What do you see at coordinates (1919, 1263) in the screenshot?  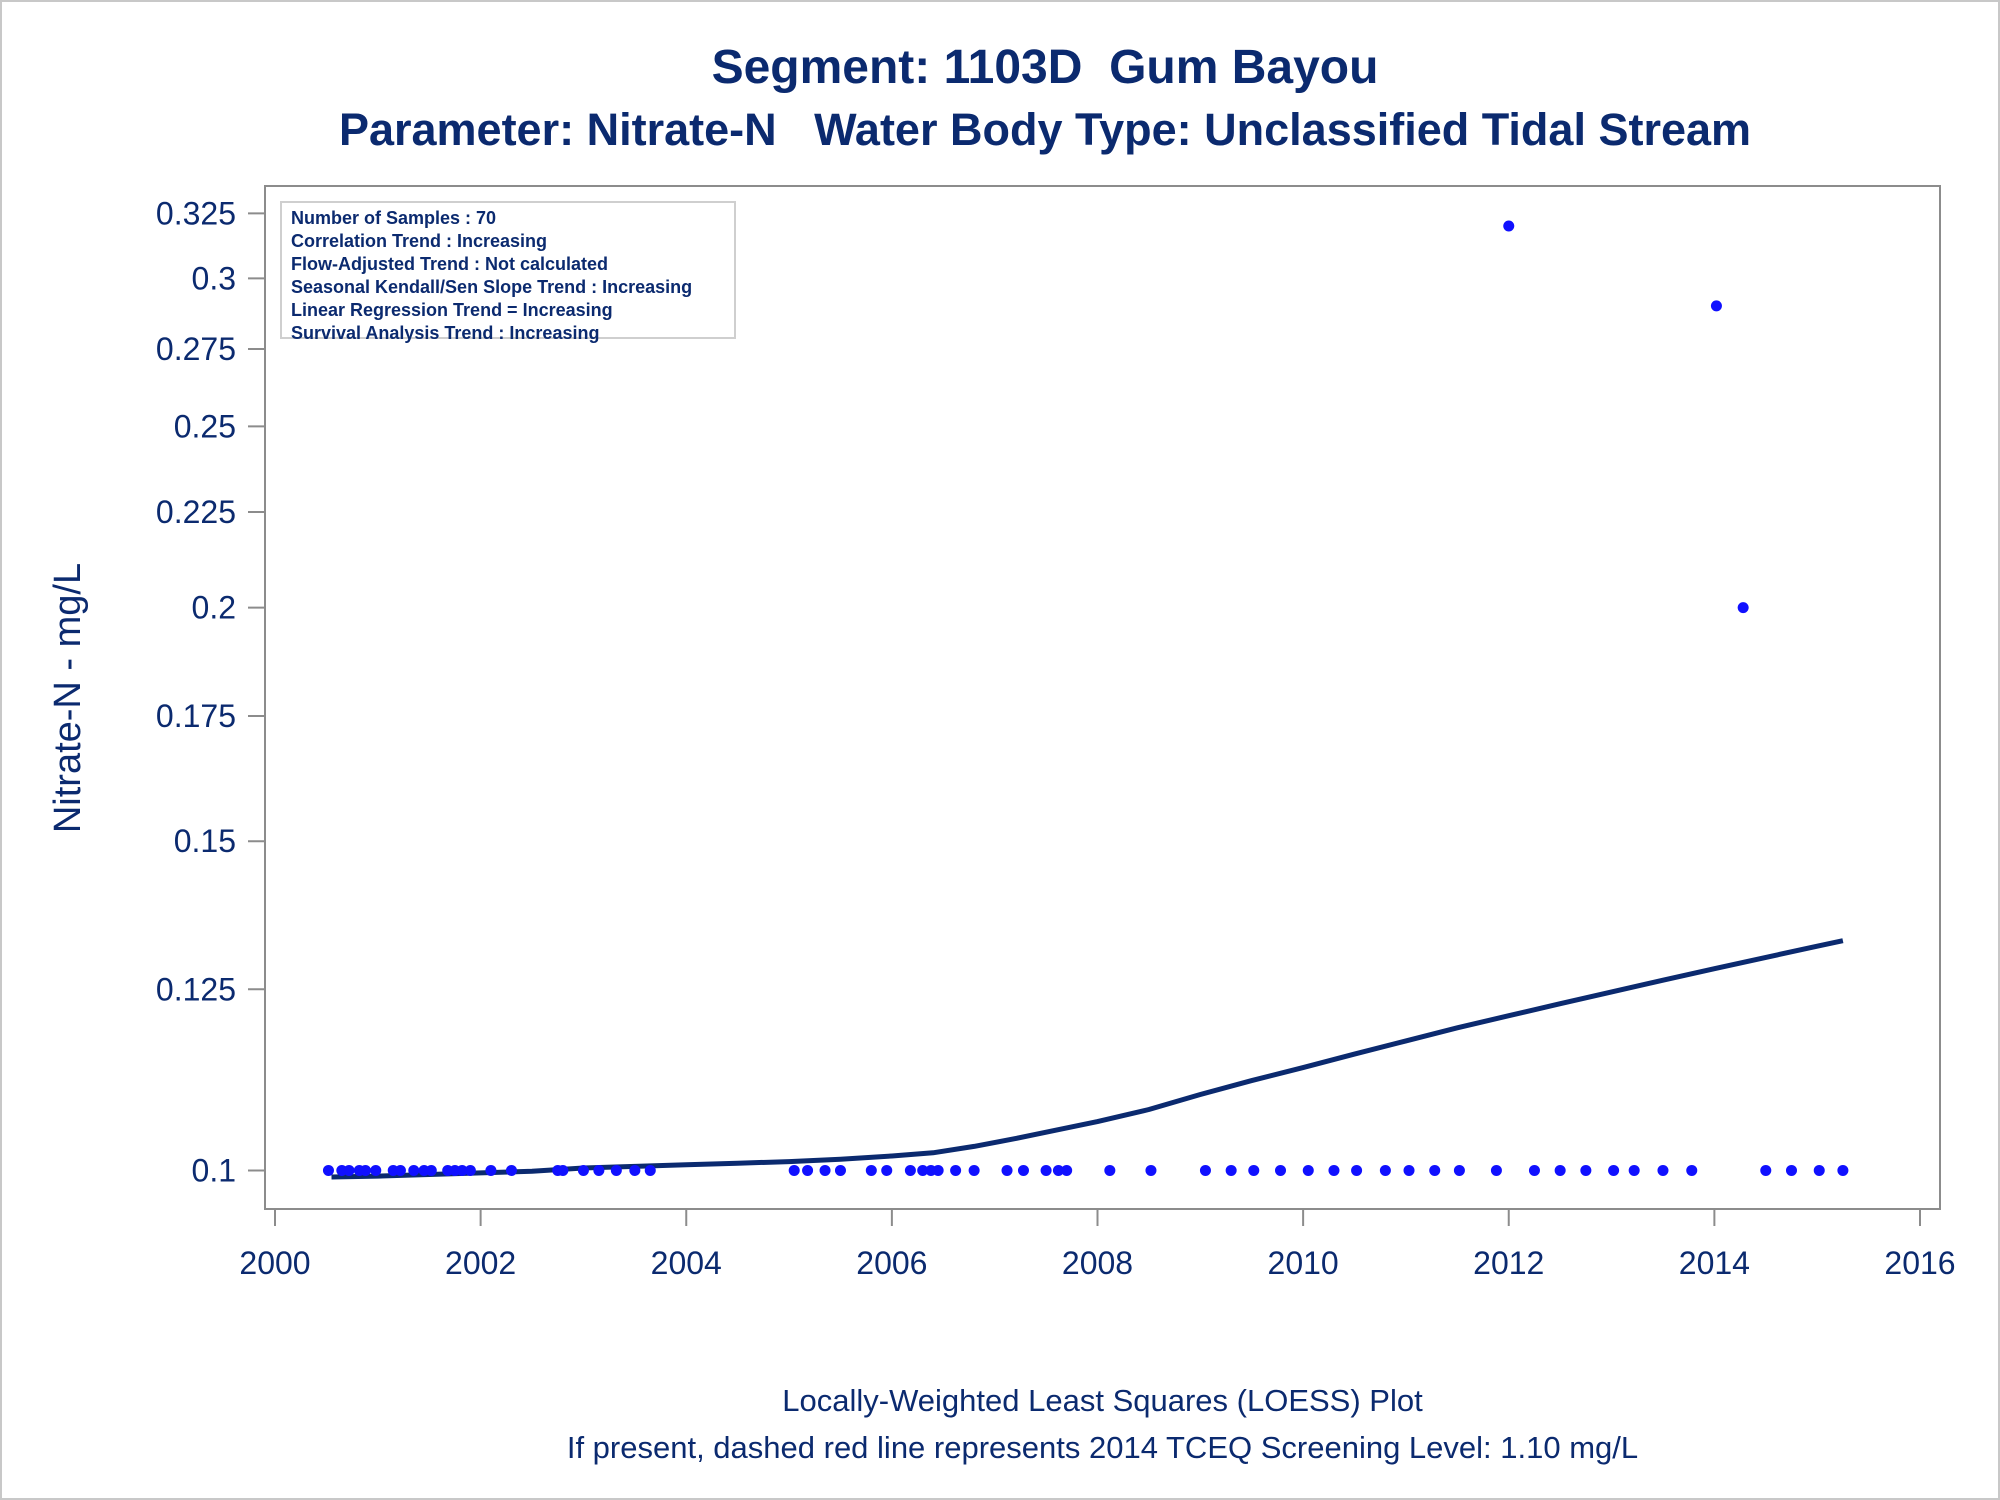 I see `x-tick-label: 2016` at bounding box center [1919, 1263].